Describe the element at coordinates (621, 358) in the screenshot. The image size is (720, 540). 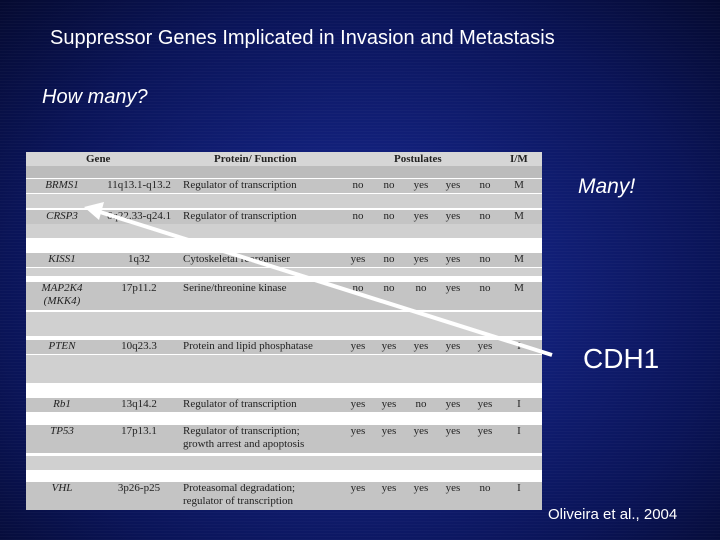
I see `annotation-gene: CDH1` at that location.